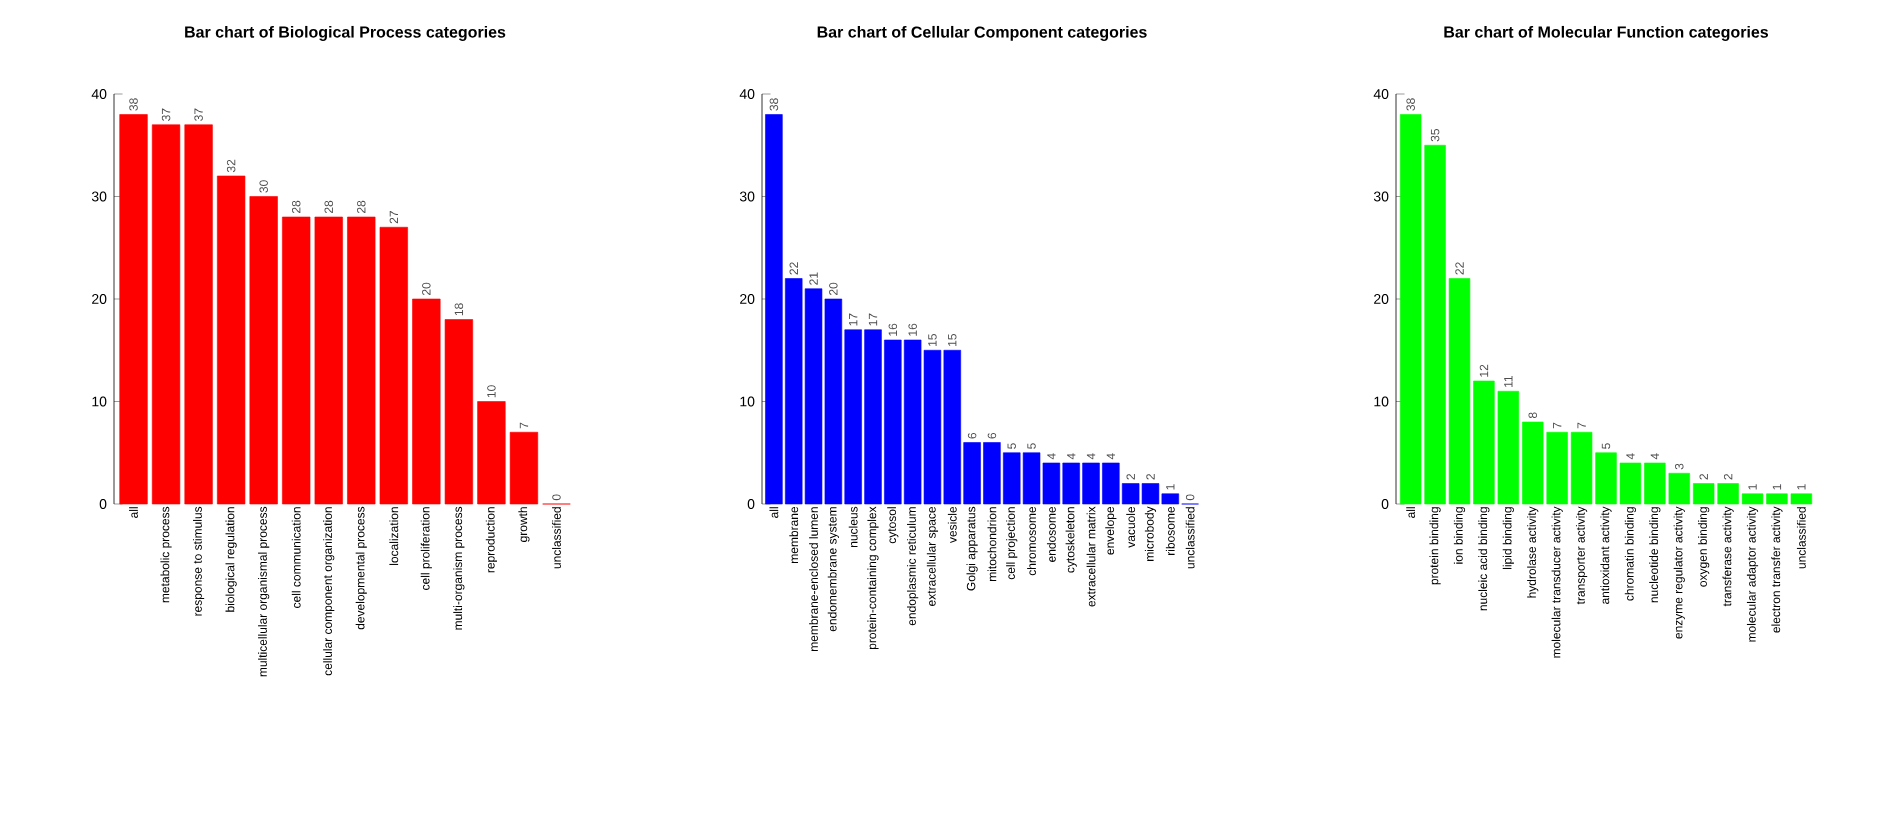  I want to click on chart-title: Bar chart of Cellular Component categories, so click(982, 33).